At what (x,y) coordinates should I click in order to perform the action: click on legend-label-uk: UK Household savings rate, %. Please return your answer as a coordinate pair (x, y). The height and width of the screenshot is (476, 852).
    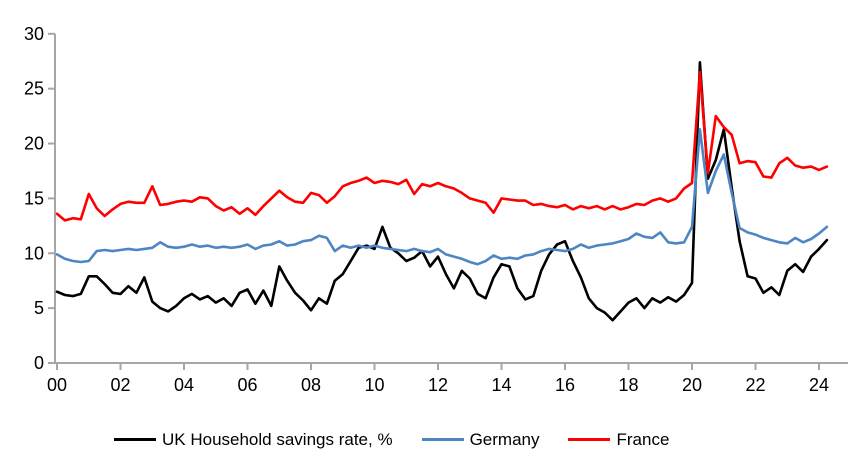
    Looking at the image, I should click on (277, 439).